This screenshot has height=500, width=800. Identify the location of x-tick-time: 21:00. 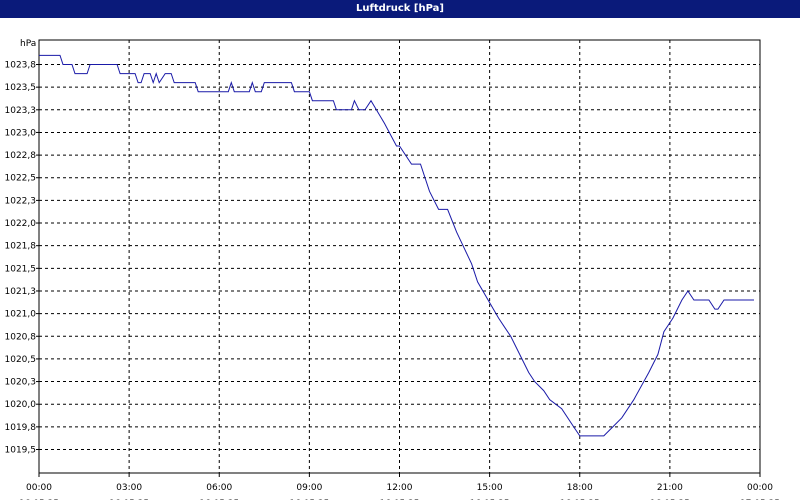
(670, 488).